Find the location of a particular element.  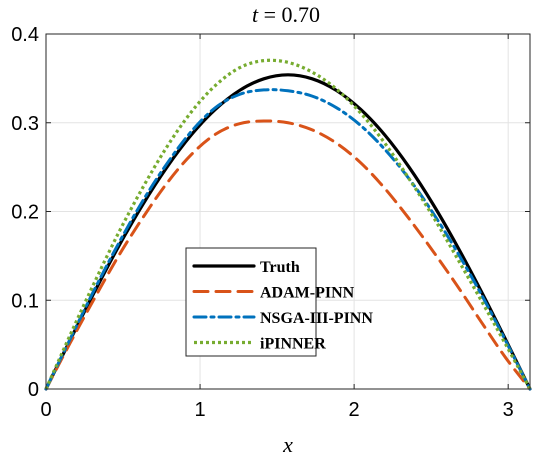

y-tick-label: 0.3 is located at coordinates (25, 124).